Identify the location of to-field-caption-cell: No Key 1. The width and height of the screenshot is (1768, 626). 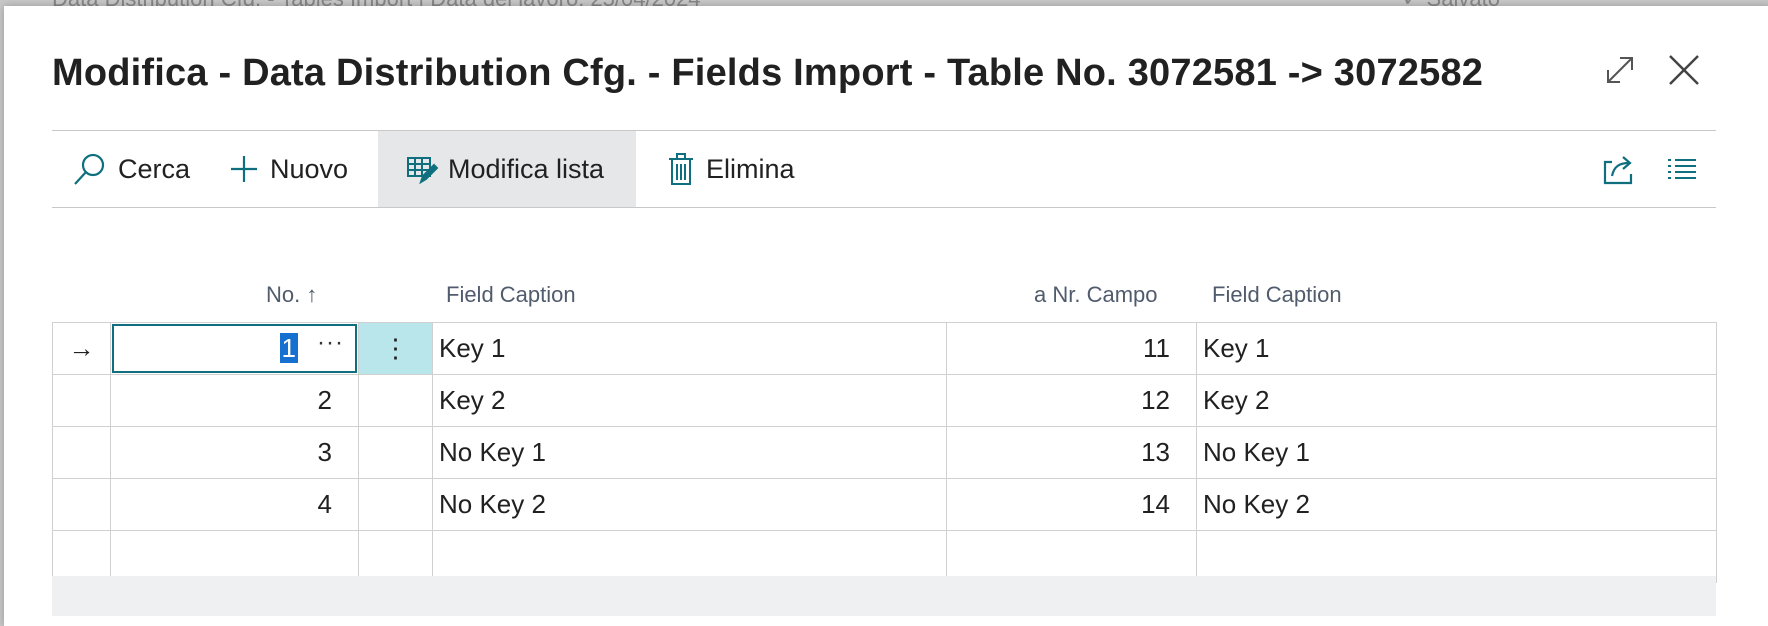
(1456, 452).